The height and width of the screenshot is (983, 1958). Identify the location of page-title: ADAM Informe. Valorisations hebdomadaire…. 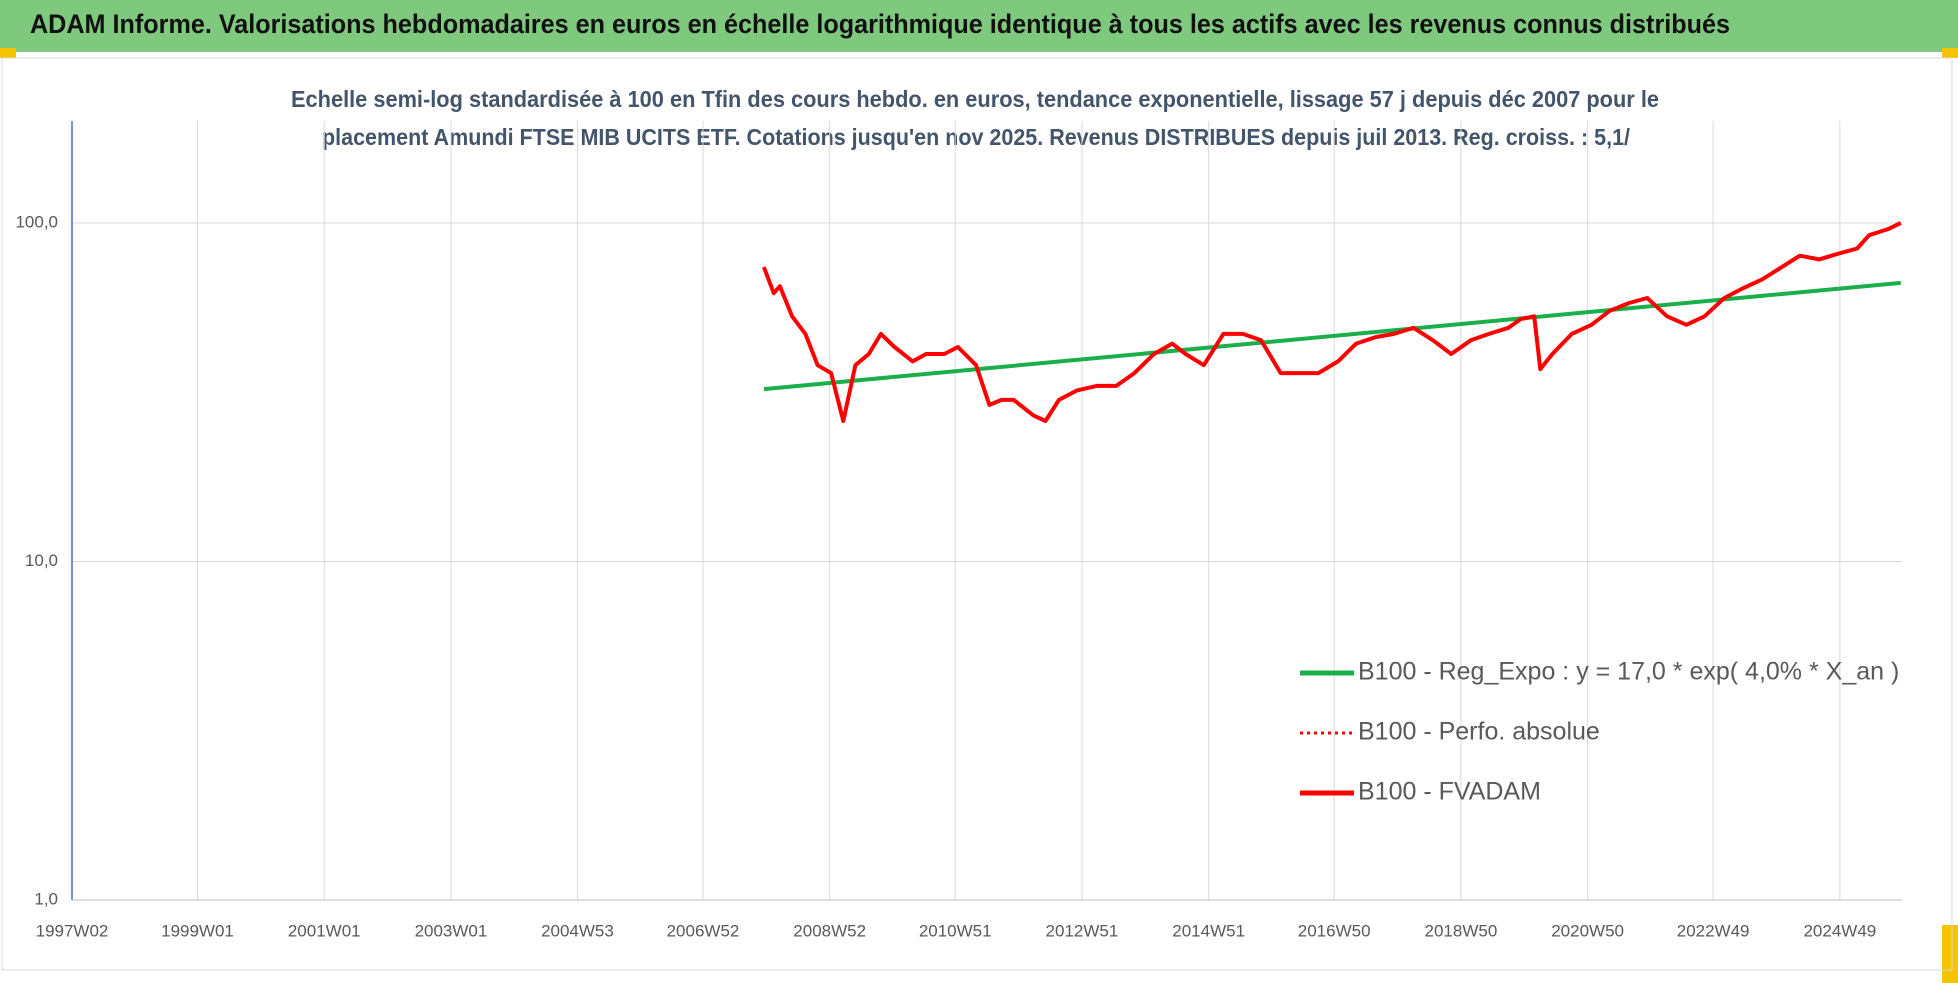
(880, 24).